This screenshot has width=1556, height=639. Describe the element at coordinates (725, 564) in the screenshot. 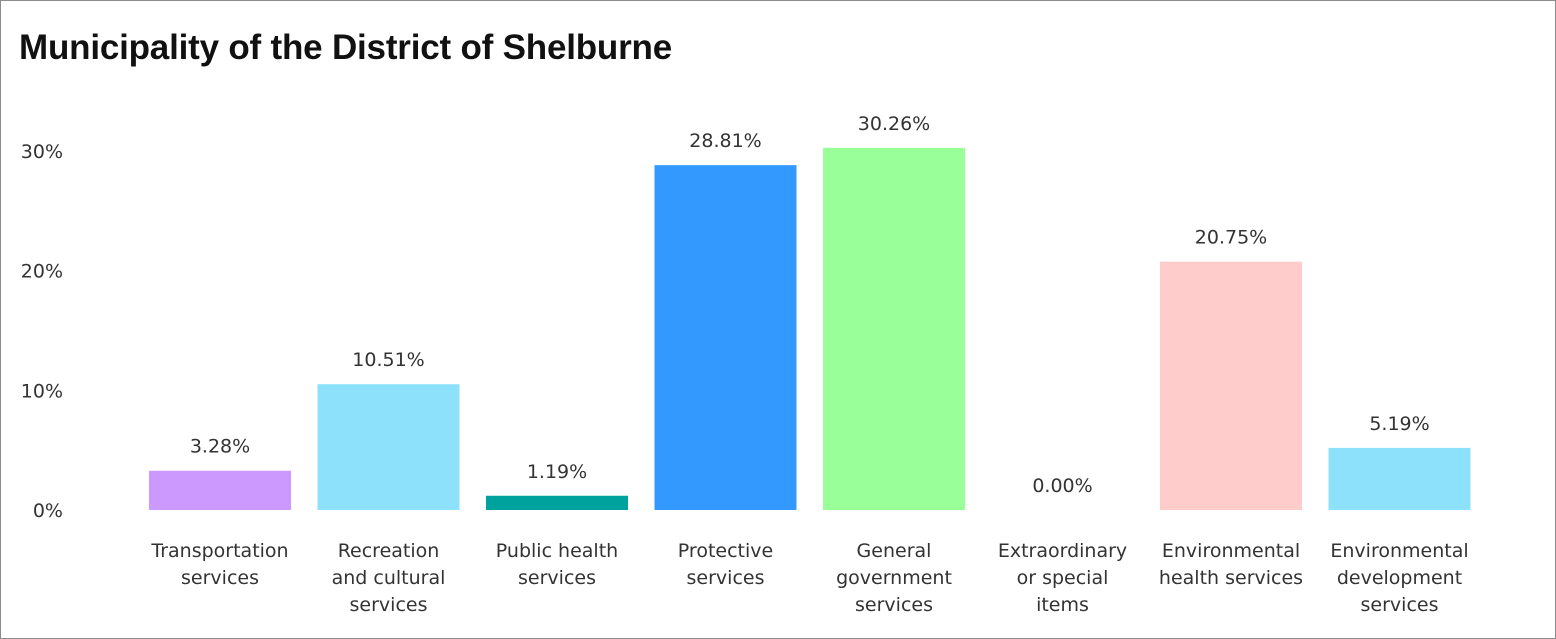

I see `x-tick-label: Protective services` at that location.